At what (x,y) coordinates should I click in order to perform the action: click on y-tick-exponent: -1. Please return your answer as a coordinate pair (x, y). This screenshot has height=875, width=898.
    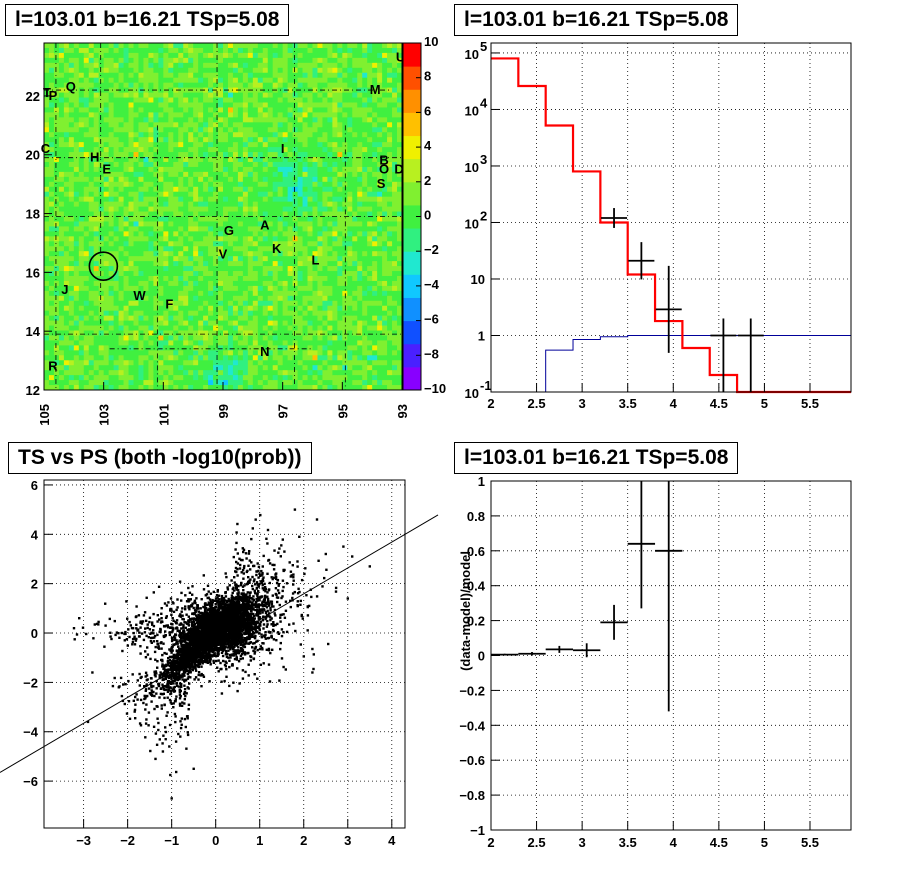
    Looking at the image, I should click on (486, 385).